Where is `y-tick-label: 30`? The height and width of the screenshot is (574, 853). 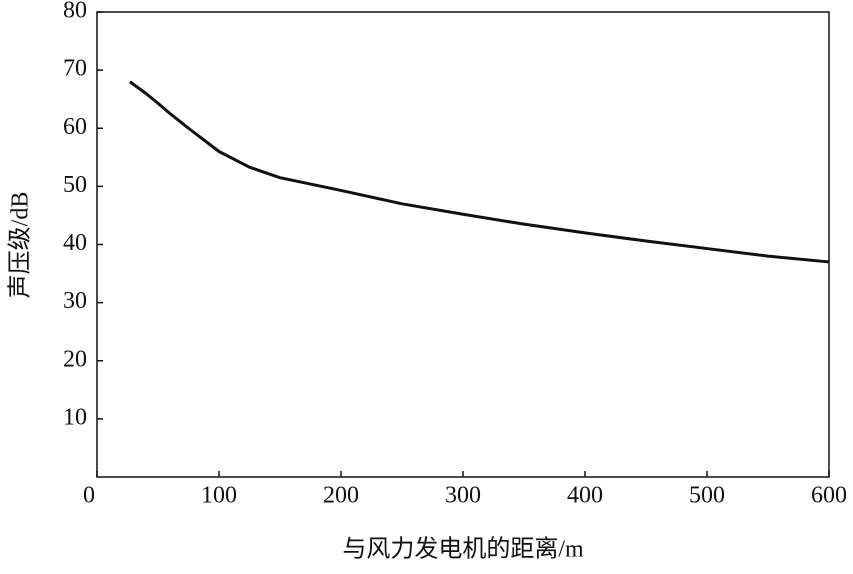
y-tick-label: 30 is located at coordinates (75, 301).